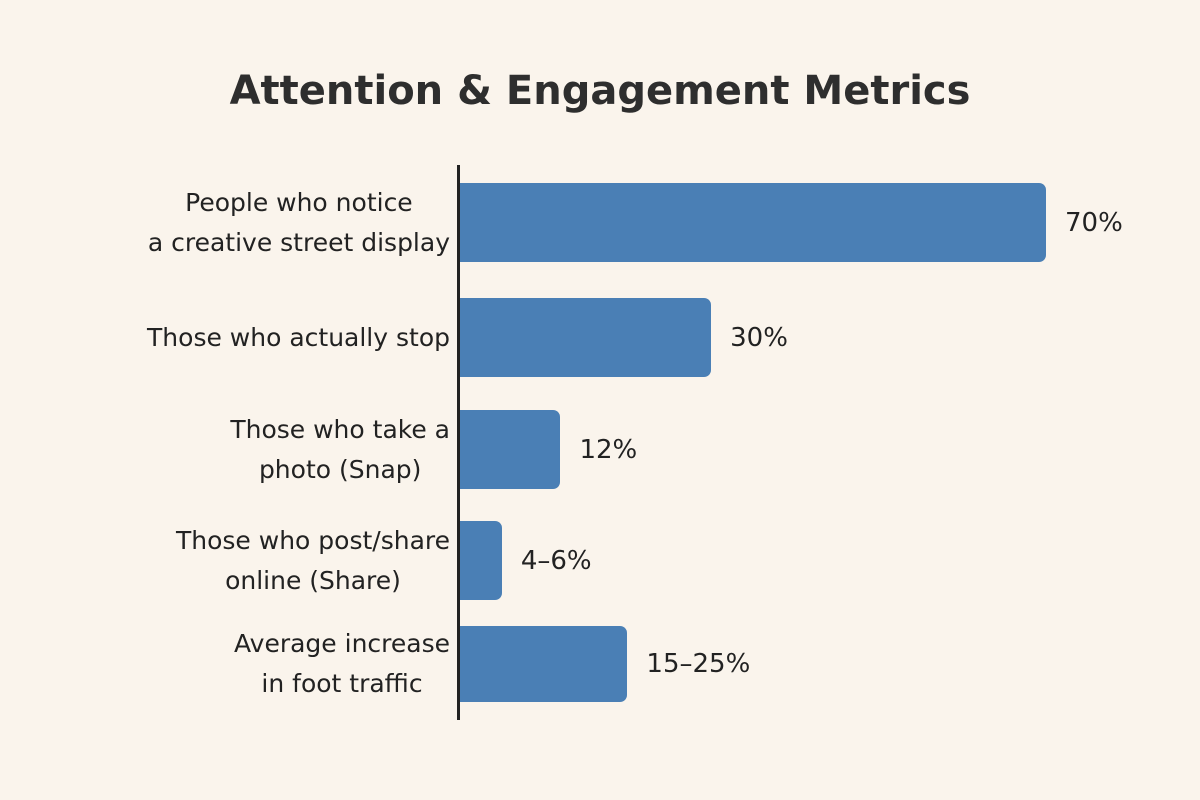  I want to click on category-label: Average increase in foot traffic, so click(342, 663).